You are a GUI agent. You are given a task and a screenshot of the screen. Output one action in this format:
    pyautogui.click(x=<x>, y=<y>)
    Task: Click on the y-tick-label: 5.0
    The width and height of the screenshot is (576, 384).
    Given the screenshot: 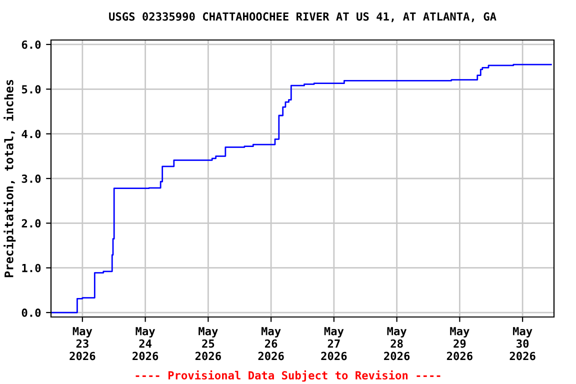 What is the action you would take?
    pyautogui.click(x=31, y=89)
    